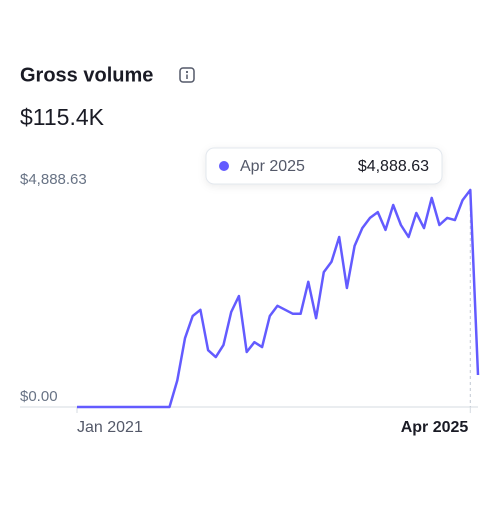 This screenshot has width=500, height=505. I want to click on x-tick-label: Jan 2021, so click(110, 427).